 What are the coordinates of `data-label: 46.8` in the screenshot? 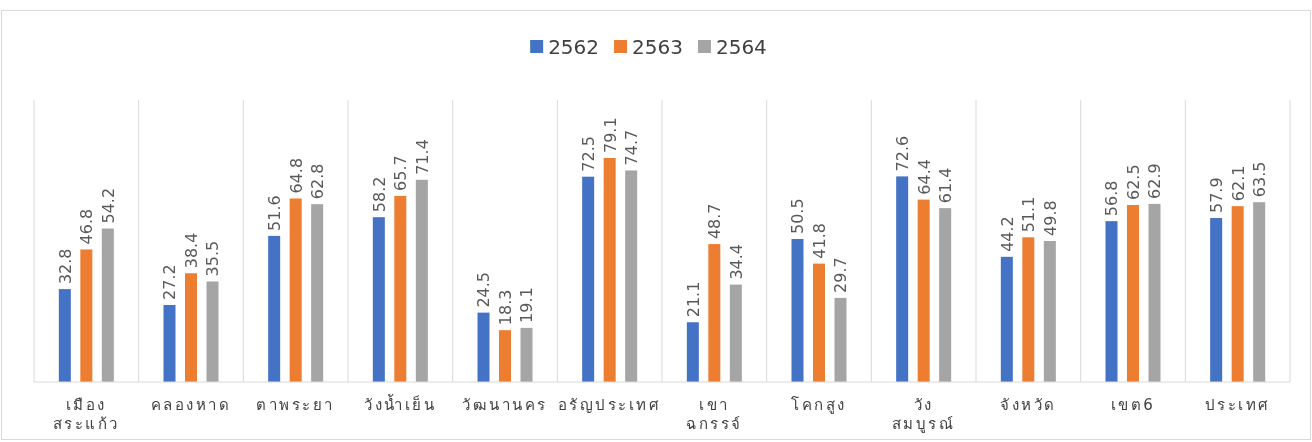 It's located at (87, 226).